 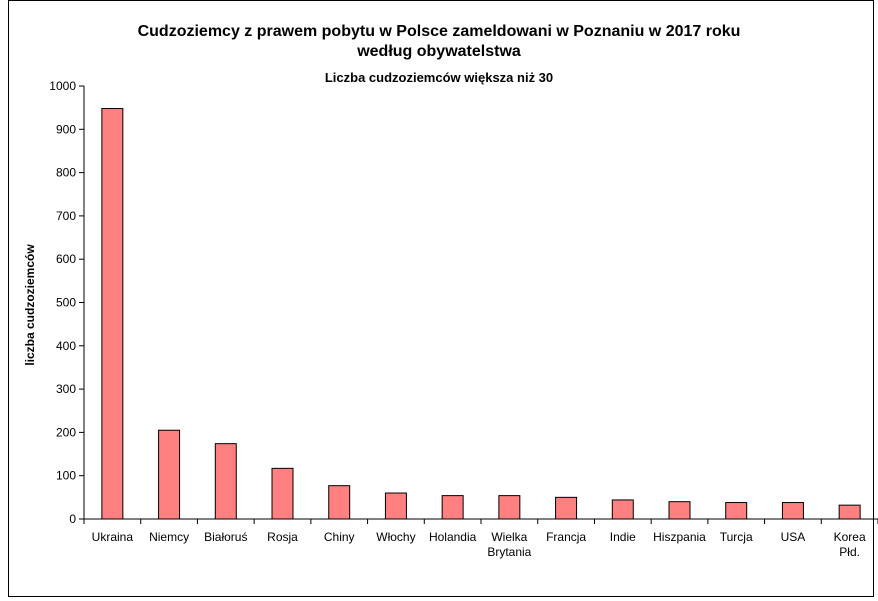 I want to click on y-tick-label: 100, so click(x=66, y=476).